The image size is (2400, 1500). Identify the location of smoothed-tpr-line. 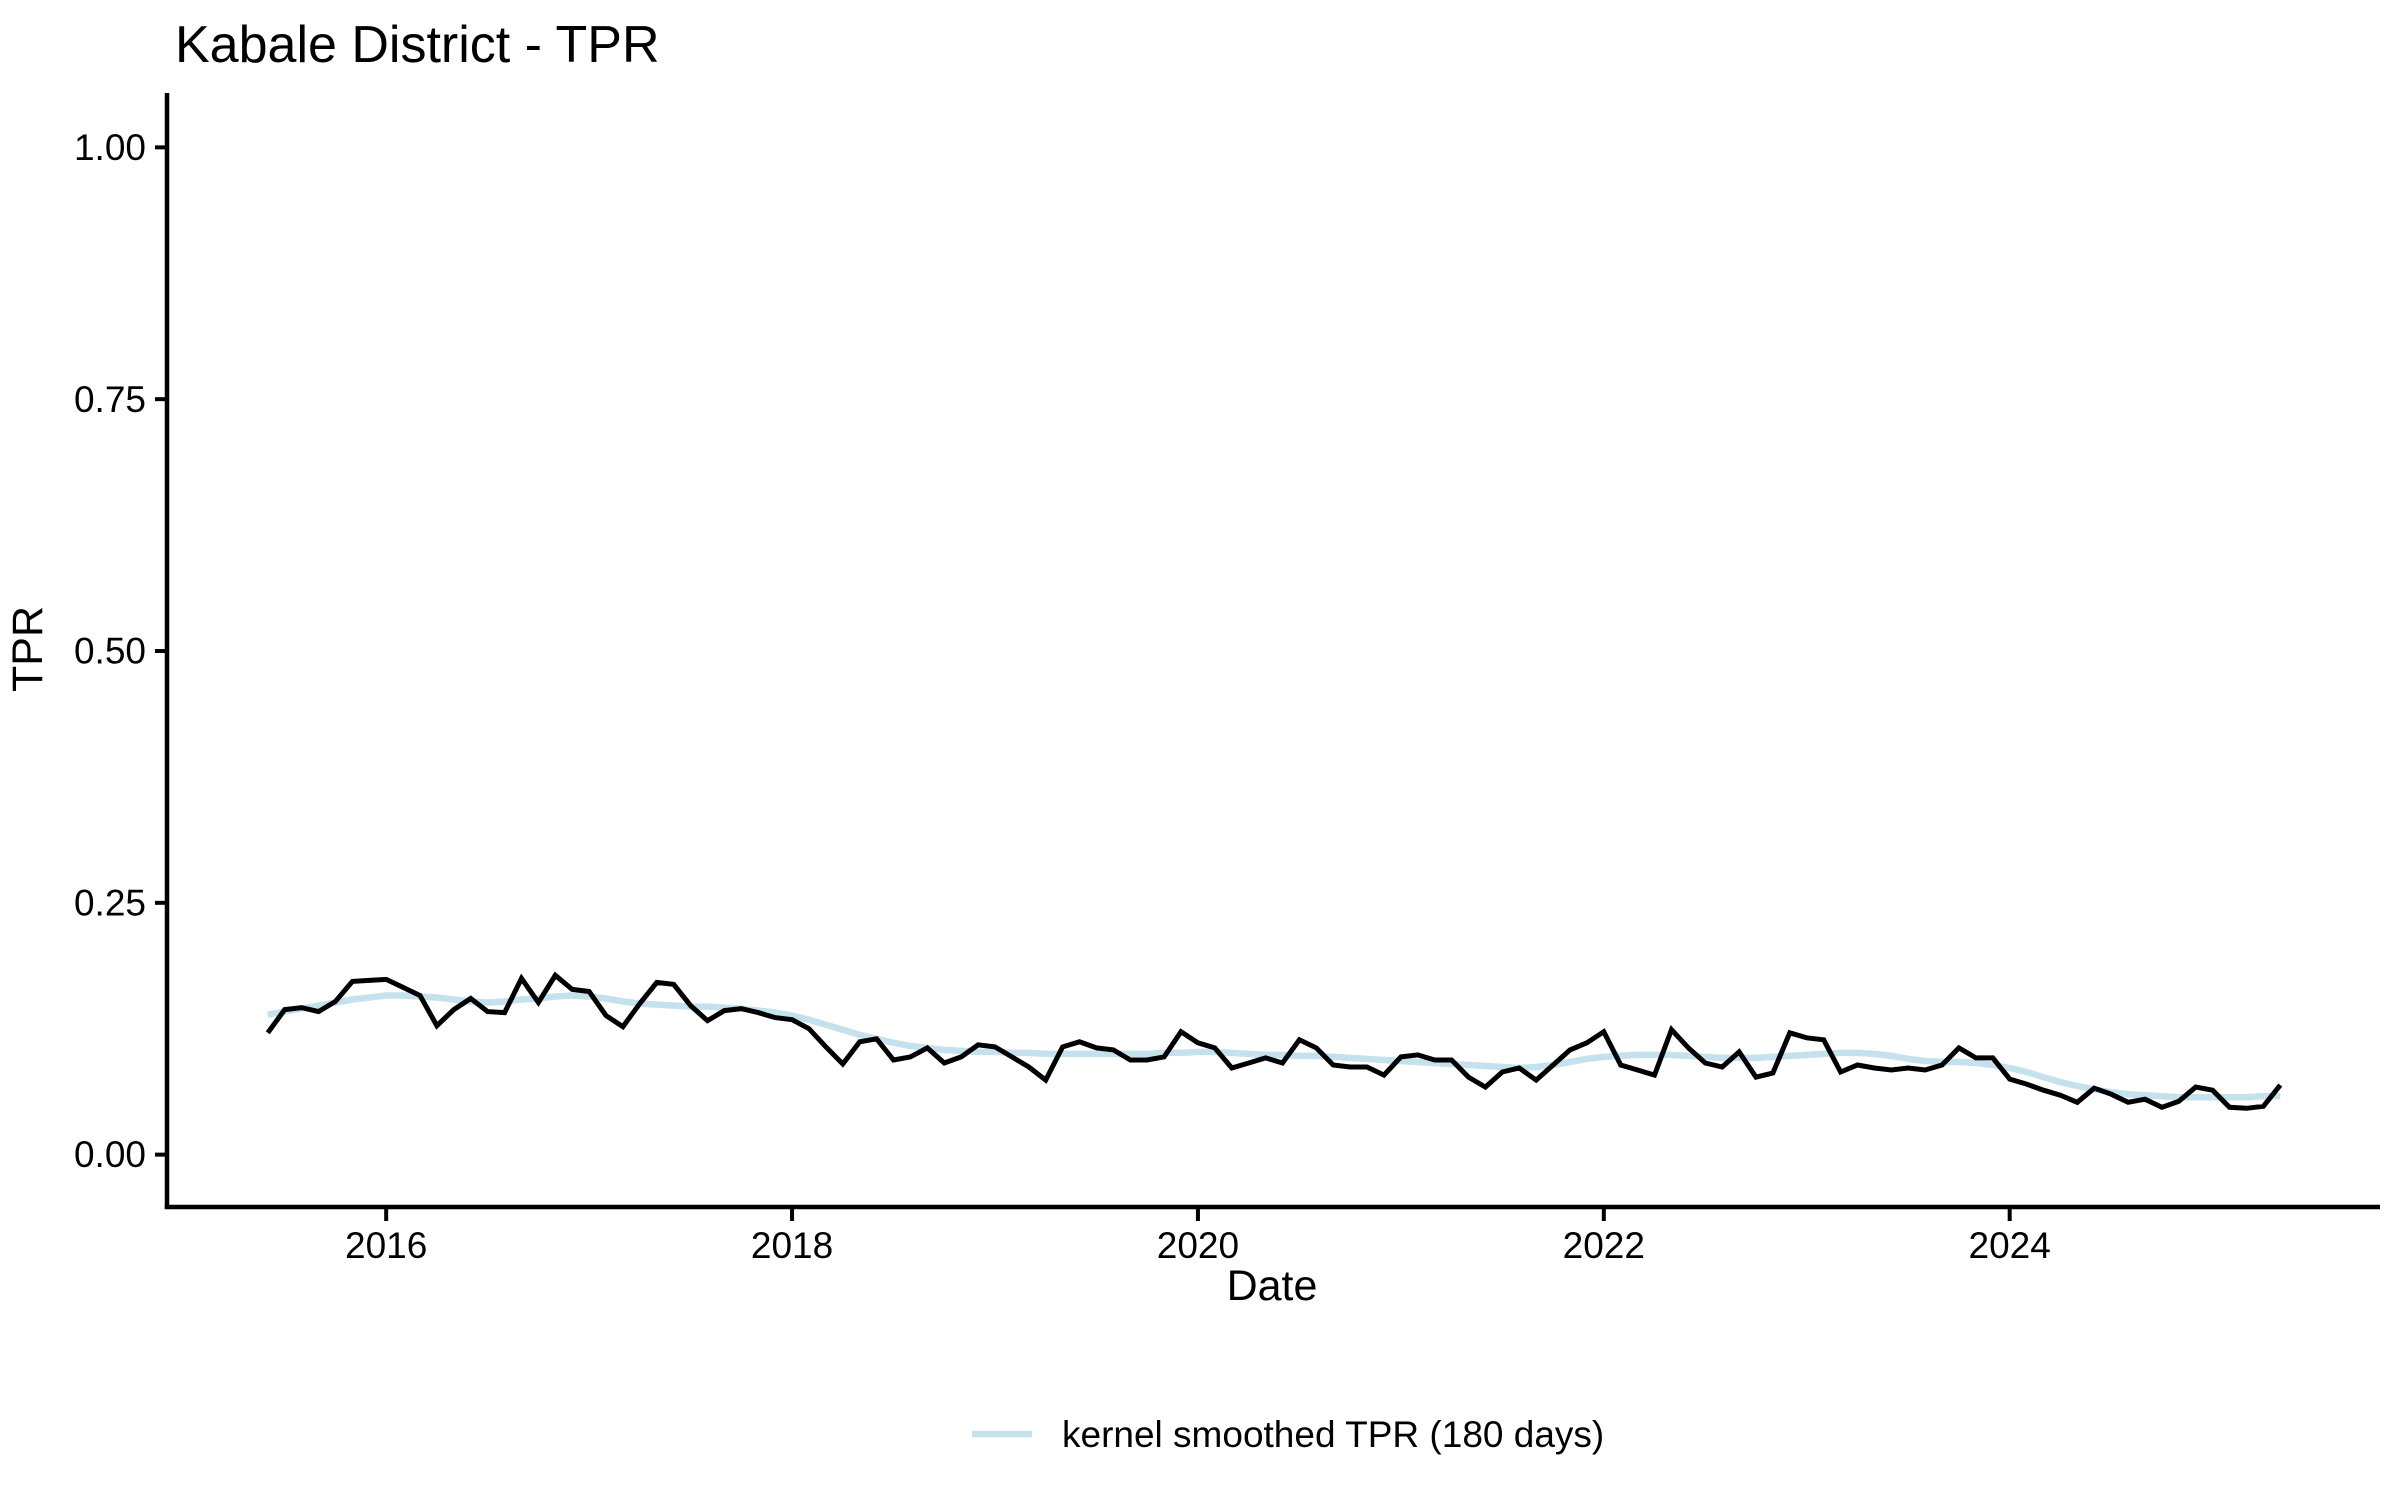
(1274, 1046).